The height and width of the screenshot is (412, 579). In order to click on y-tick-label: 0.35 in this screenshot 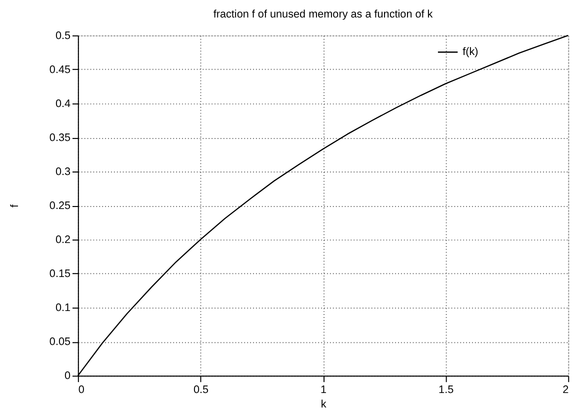, I will do `click(60, 138)`.